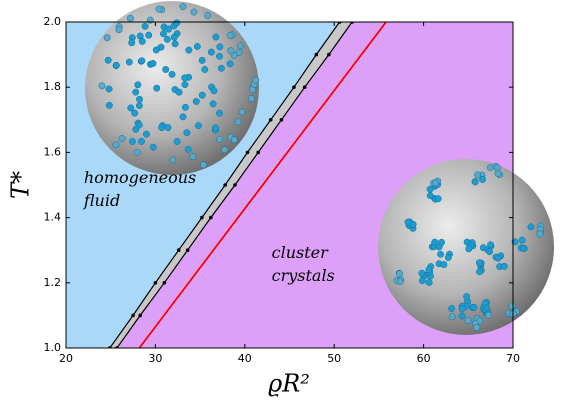  I want to click on y-tick-label: 1.2, so click(53, 282).